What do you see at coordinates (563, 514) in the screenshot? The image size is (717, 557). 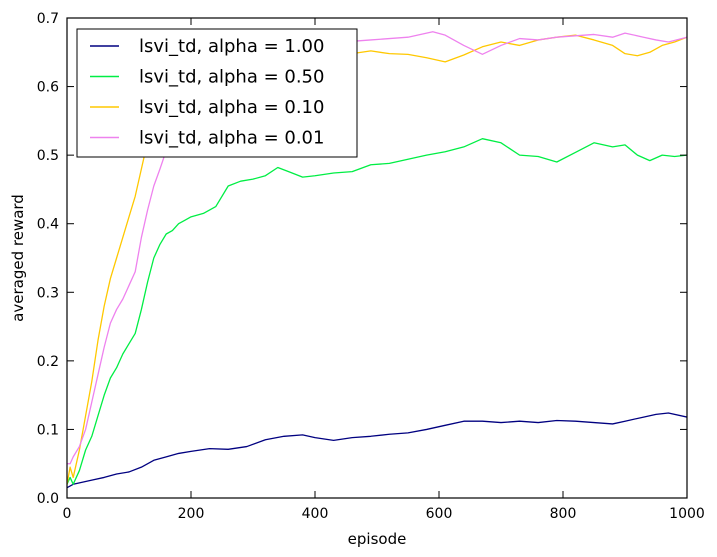 I see `x-tick-label: 800` at bounding box center [563, 514].